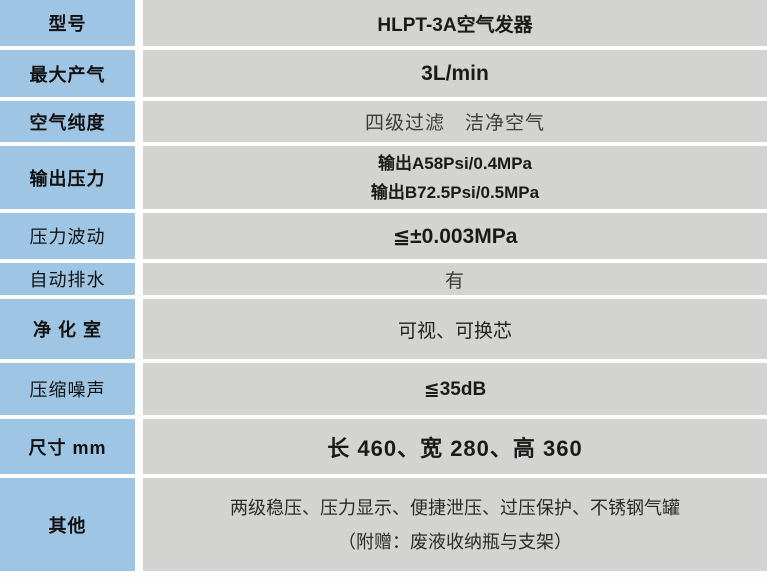 The height and width of the screenshot is (583, 767). I want to click on row-dimensions: 尺寸 mm 长 460、宽 280、高 360, so click(383, 446).